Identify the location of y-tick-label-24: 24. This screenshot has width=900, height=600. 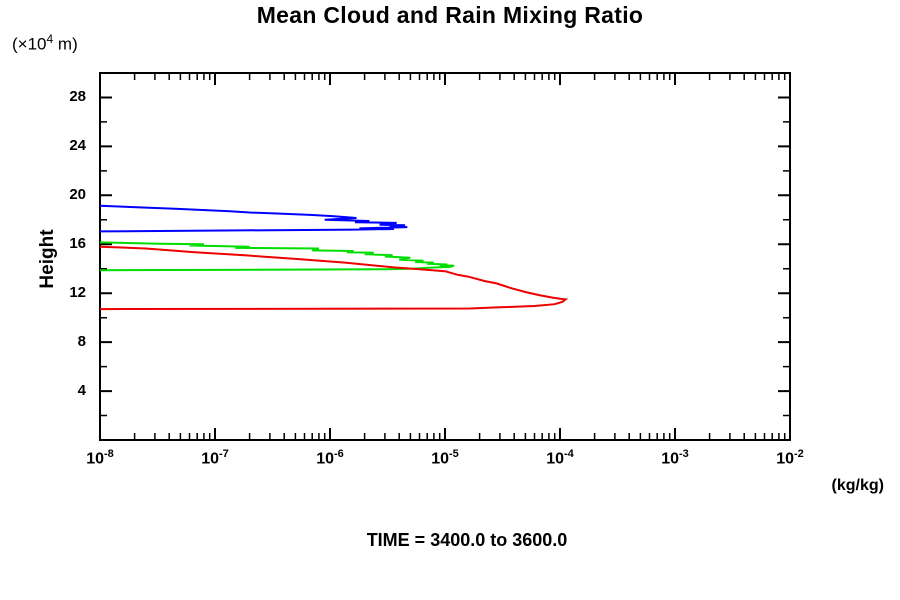
(77, 146).